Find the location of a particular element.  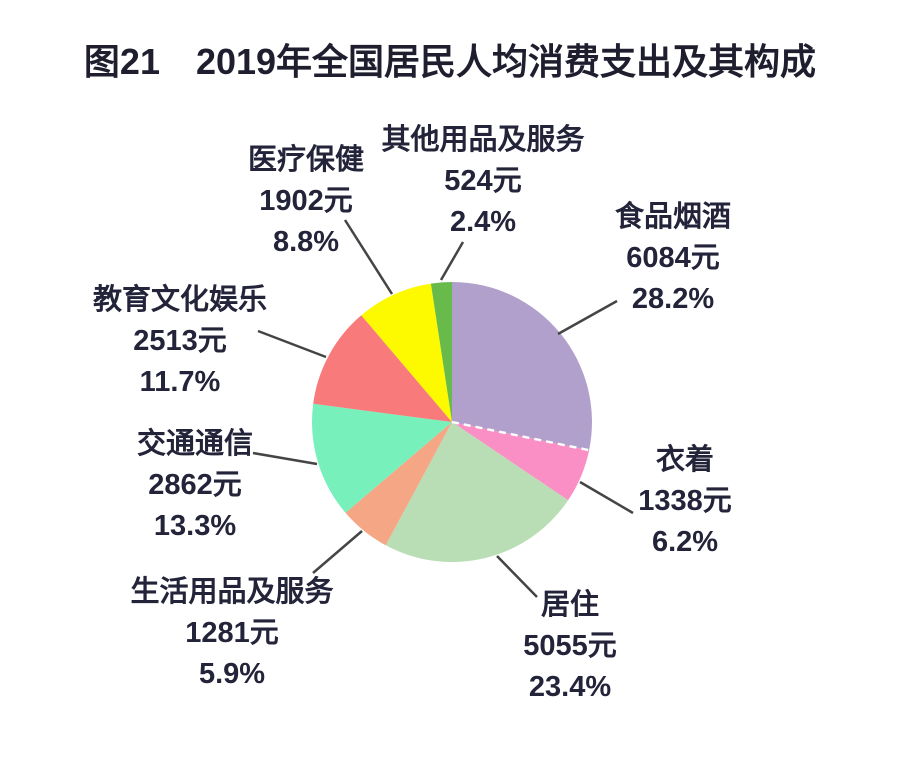

label-education-culture-entertainment: 教育文化娱乐 2513元 11.7% is located at coordinates (180, 341).